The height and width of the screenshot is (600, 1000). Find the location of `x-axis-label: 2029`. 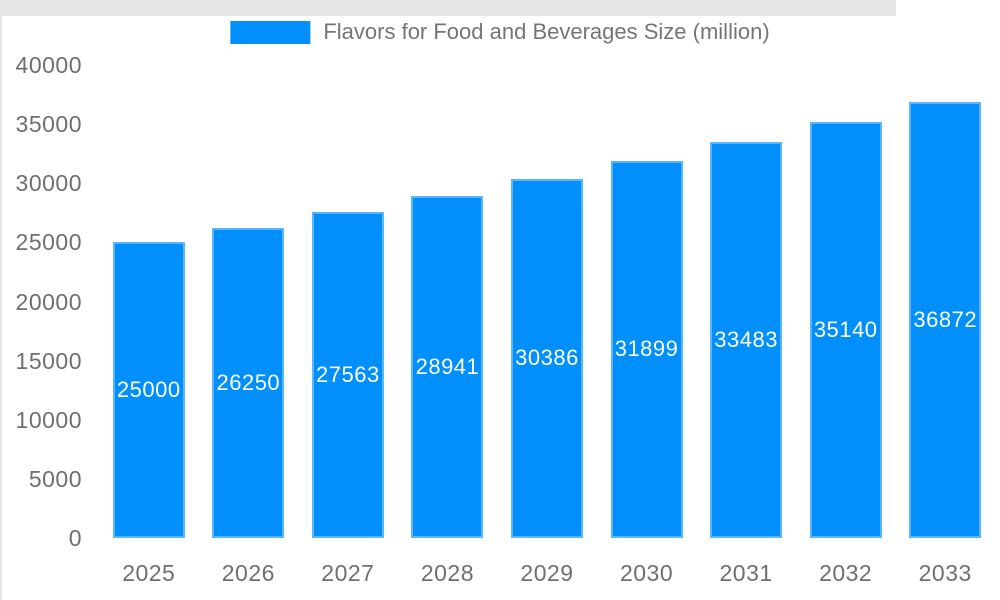

x-axis-label: 2029 is located at coordinates (547, 573).